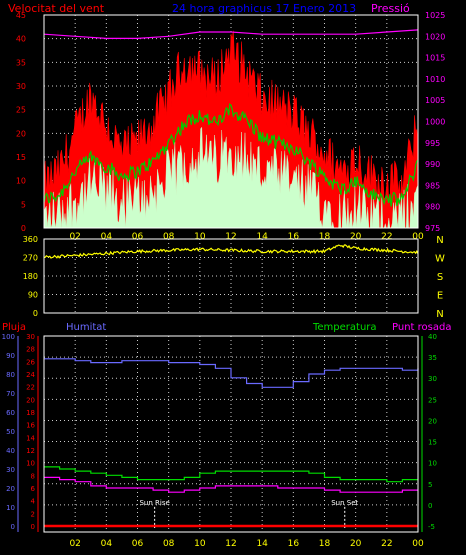 This screenshot has width=466, height=555. Describe the element at coordinates (30, 362) in the screenshot. I see `rain-y-tick: 26` at that location.